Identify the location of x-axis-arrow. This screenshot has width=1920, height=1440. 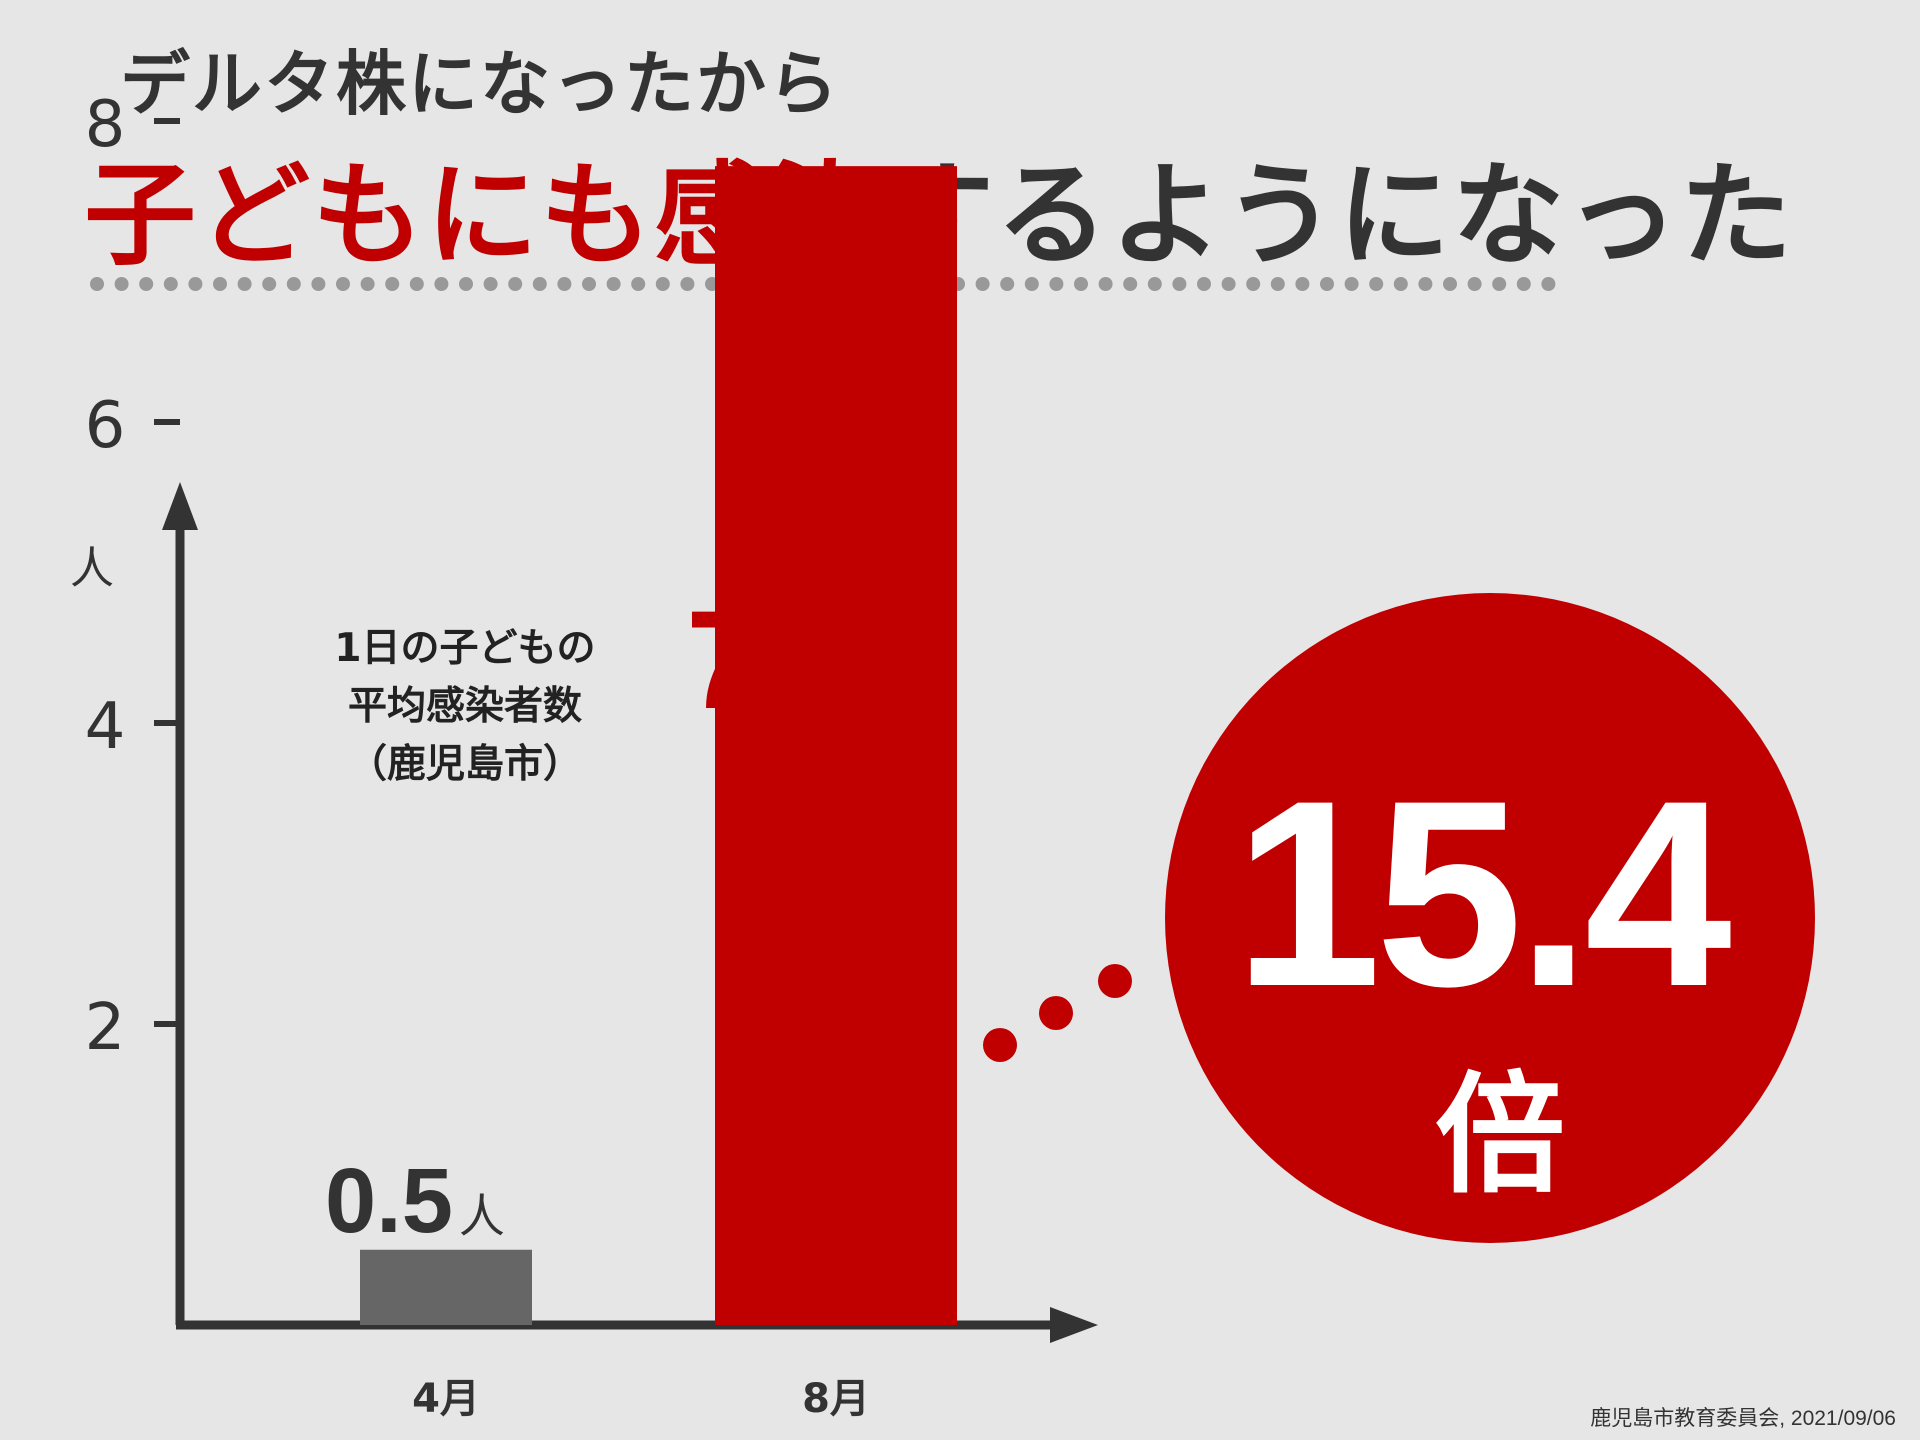
(1074, 1325).